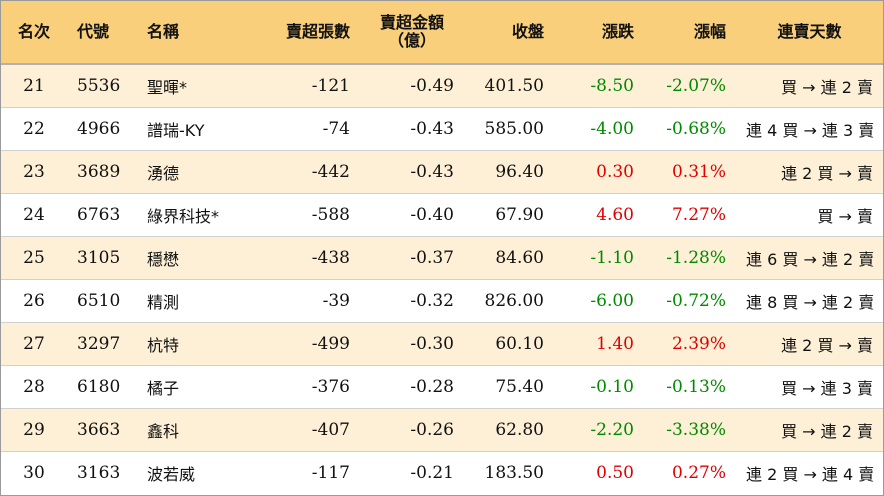 The height and width of the screenshot is (496, 884). What do you see at coordinates (99, 171) in the screenshot?
I see `cell-code: 3689` at bounding box center [99, 171].